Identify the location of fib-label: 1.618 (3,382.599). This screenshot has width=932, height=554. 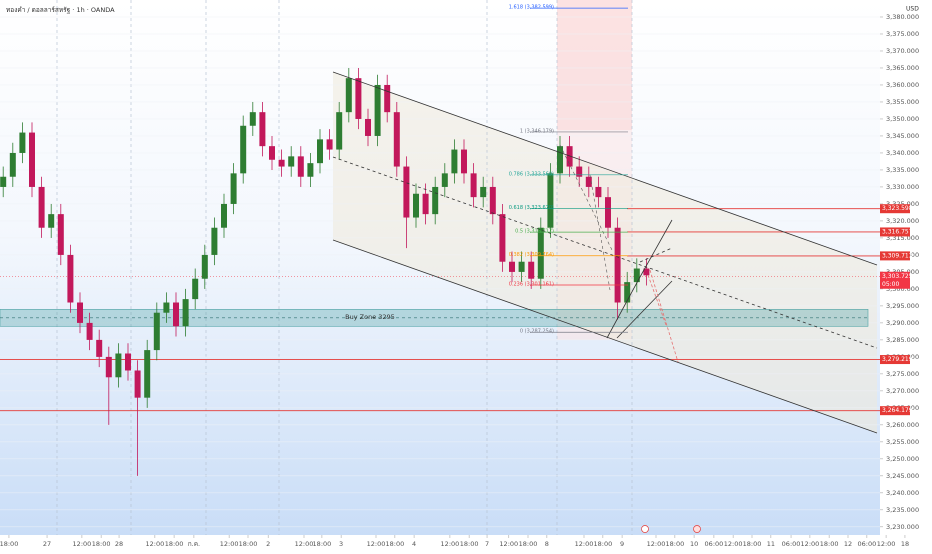
(531, 8).